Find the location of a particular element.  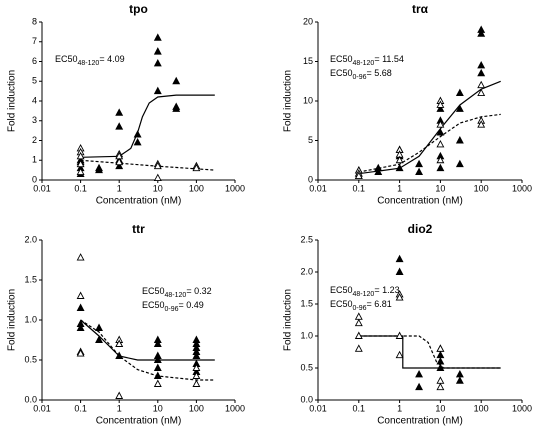

ec50-annotation: EC500-96= 5.68 is located at coordinates (361, 74).